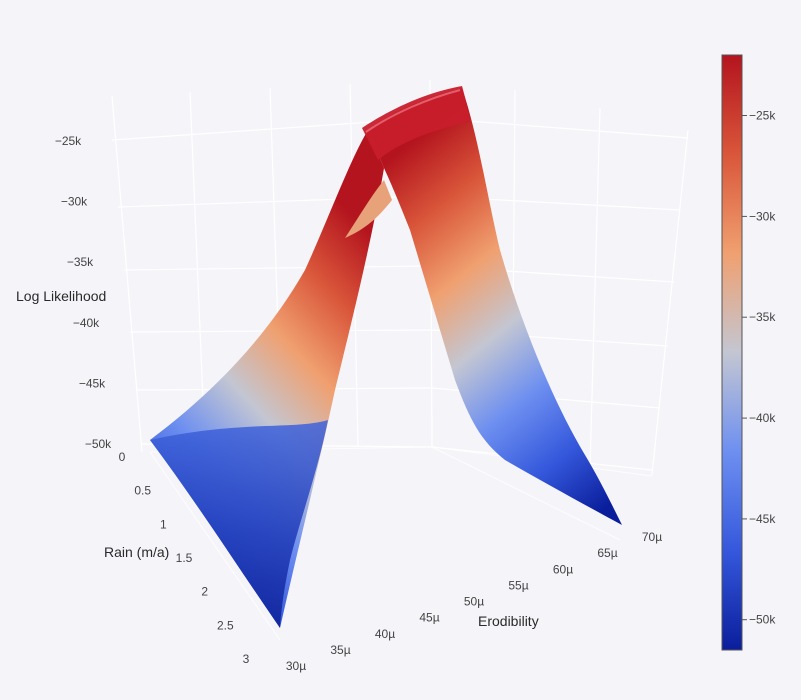  I want to click on z-tick-label: −45k, so click(92, 383).